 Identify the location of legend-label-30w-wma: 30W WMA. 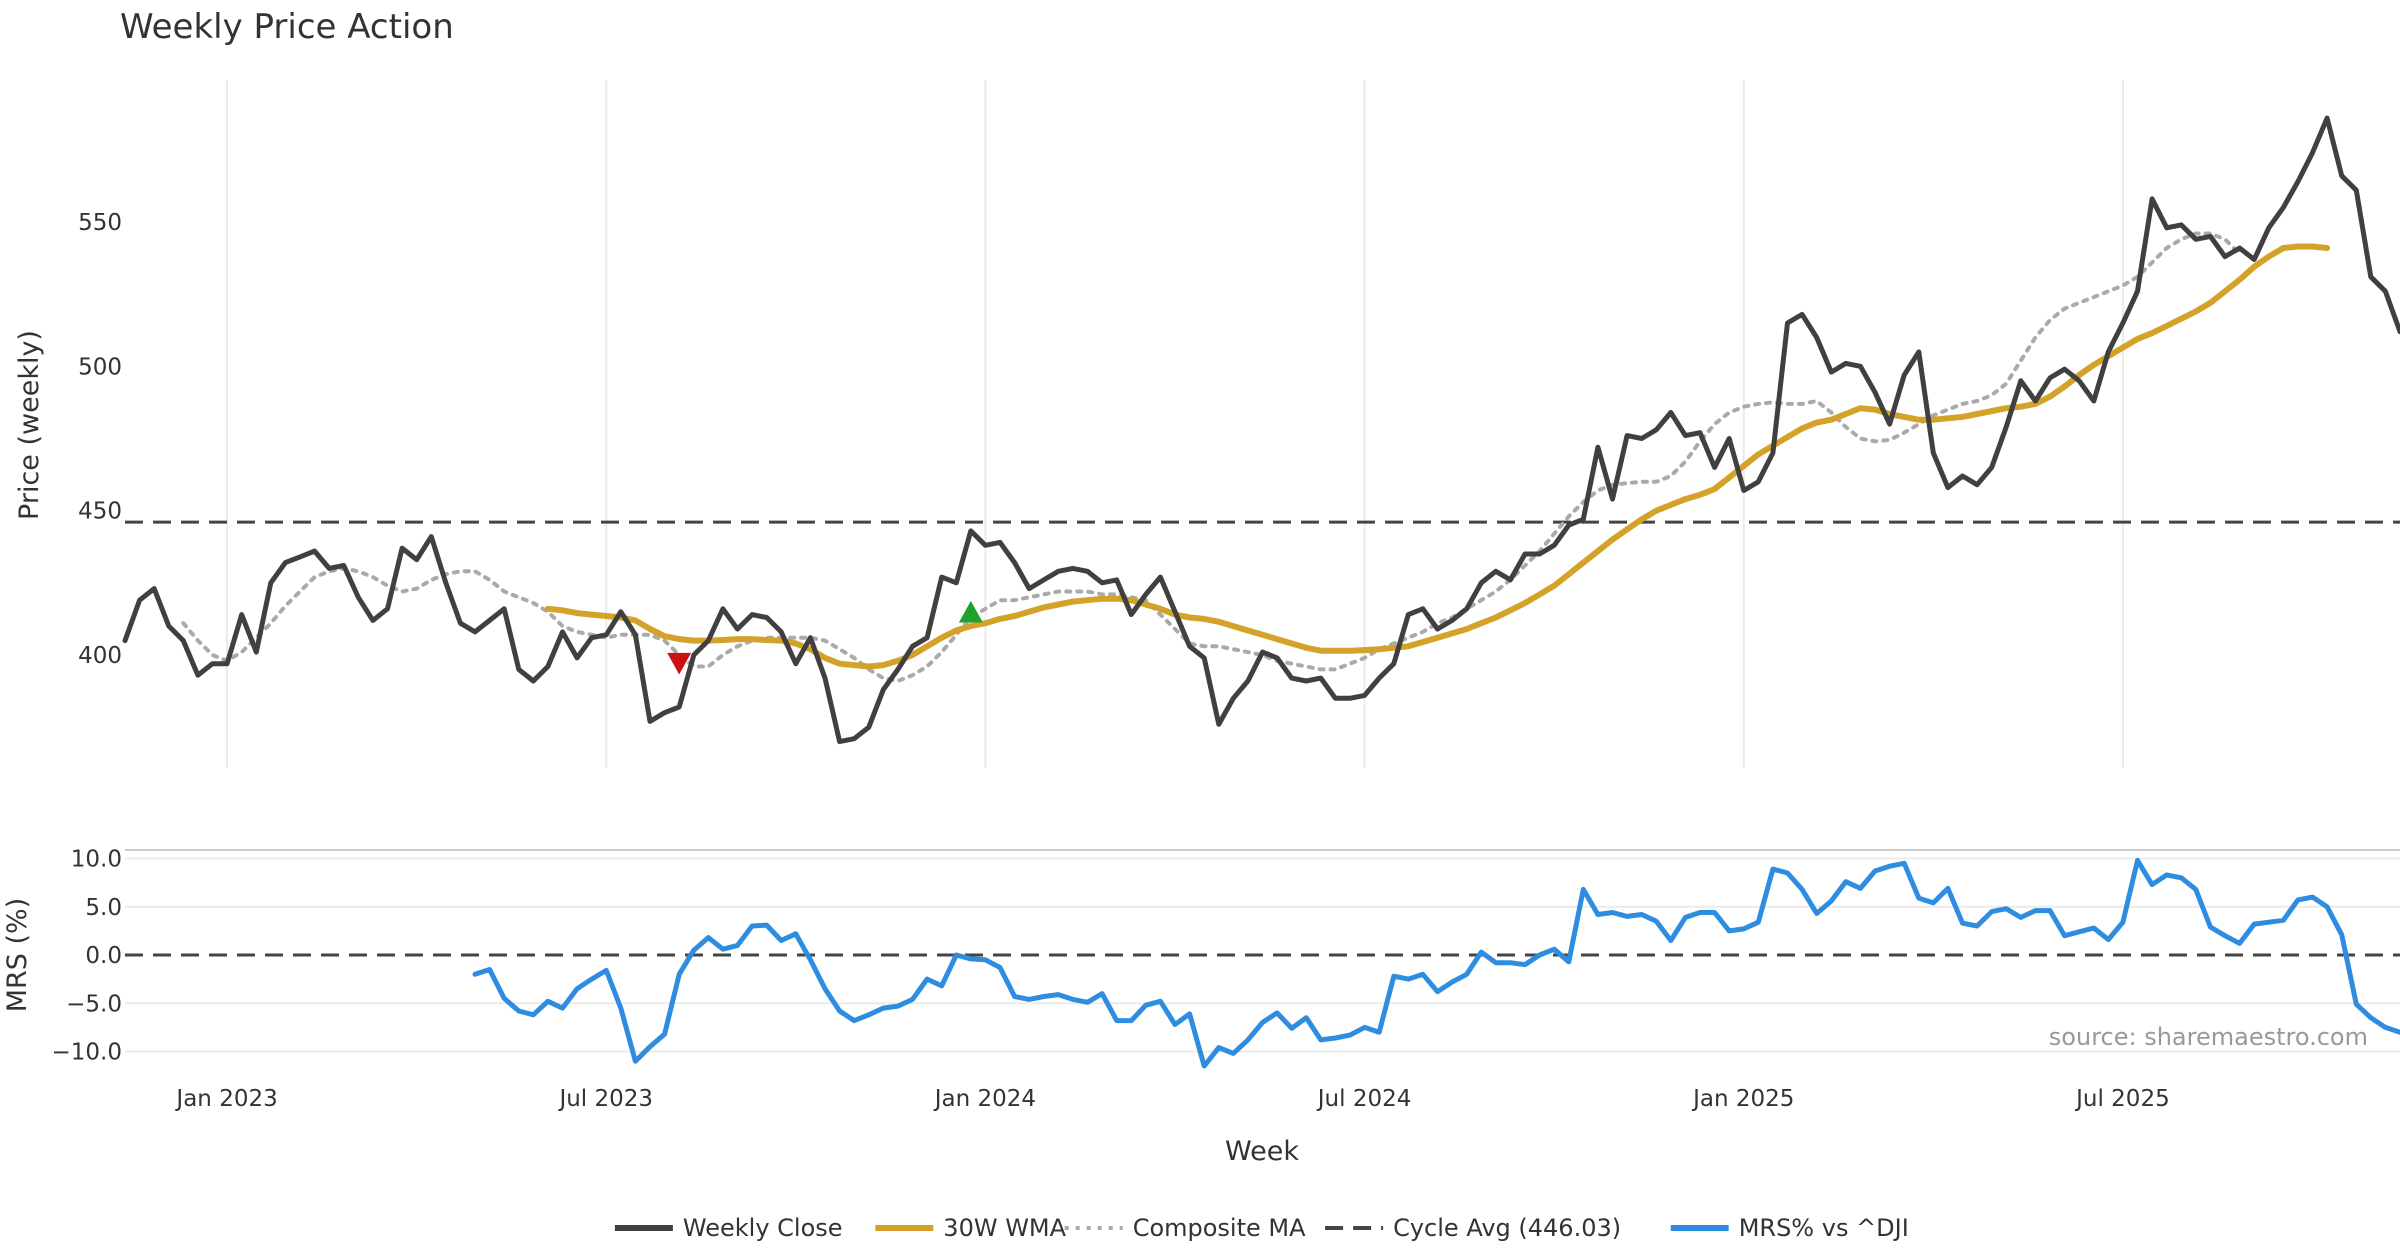
(1004, 1228).